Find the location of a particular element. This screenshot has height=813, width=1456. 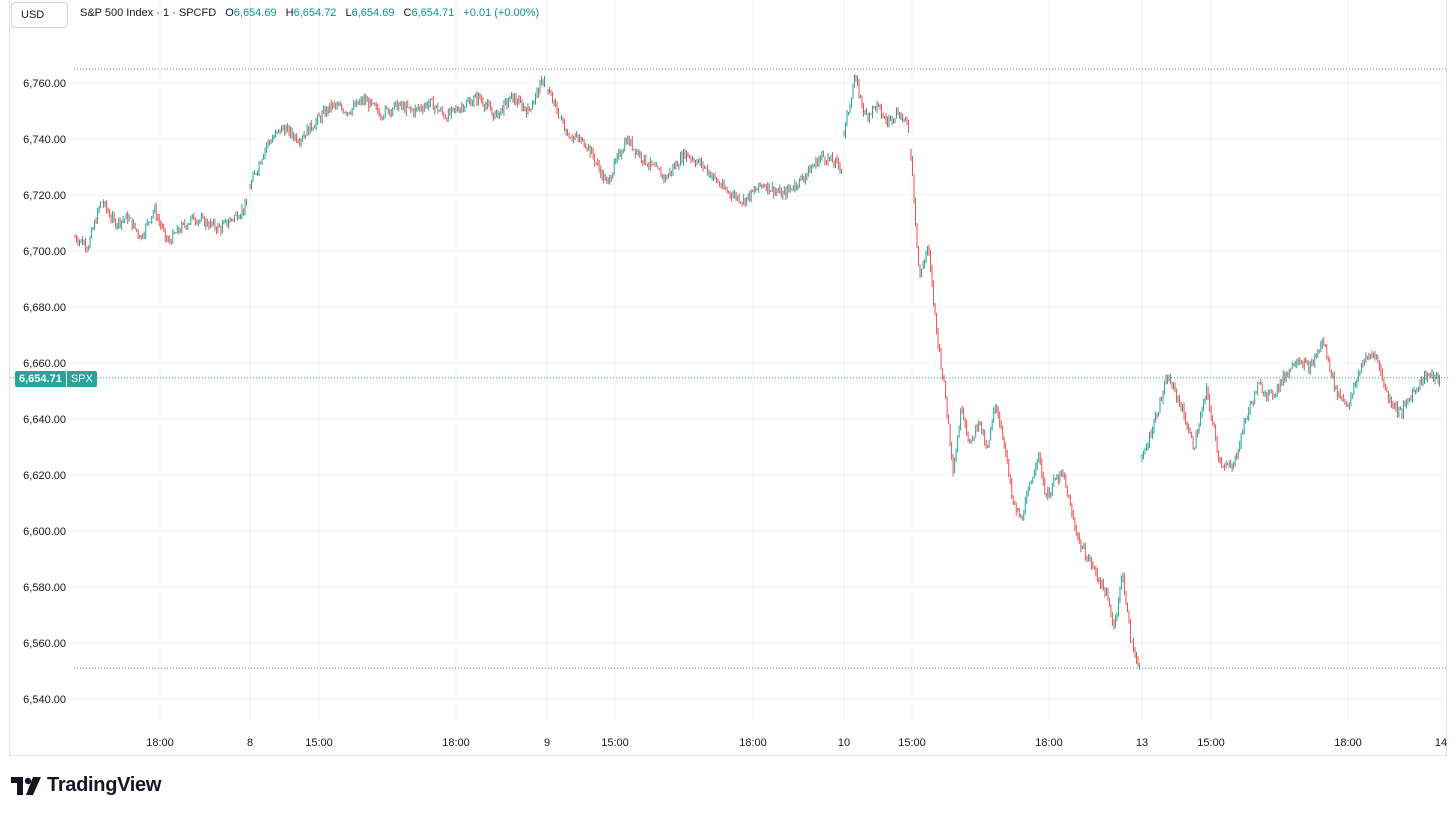

high-label: H is located at coordinates (289, 13).